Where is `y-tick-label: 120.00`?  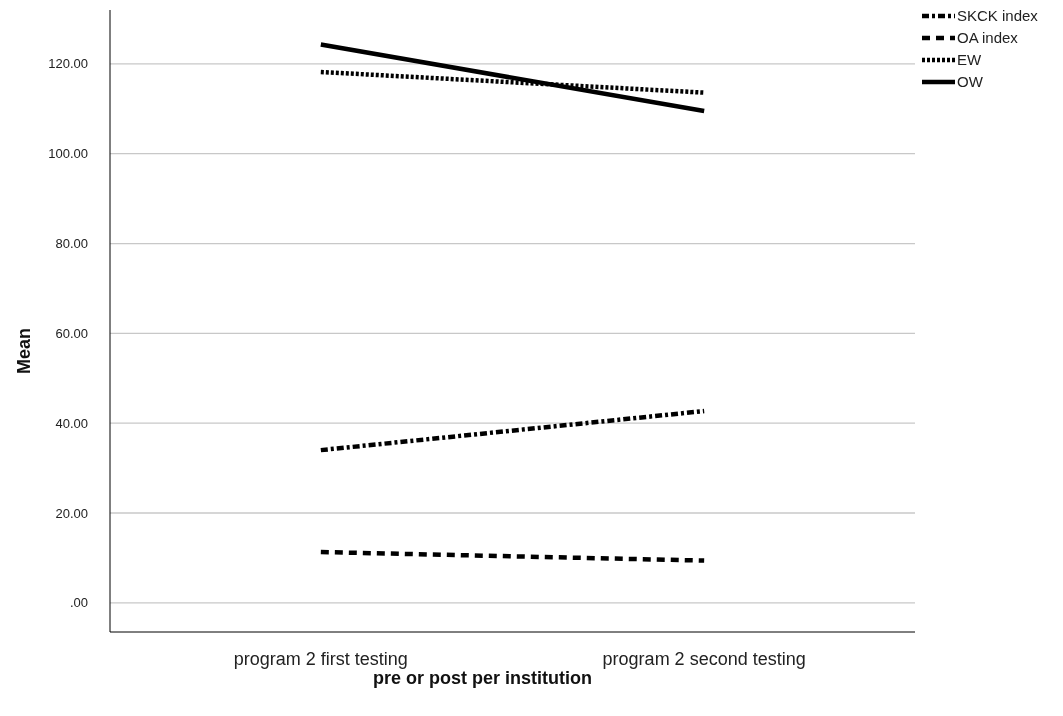 y-tick-label: 120.00 is located at coordinates (68, 64).